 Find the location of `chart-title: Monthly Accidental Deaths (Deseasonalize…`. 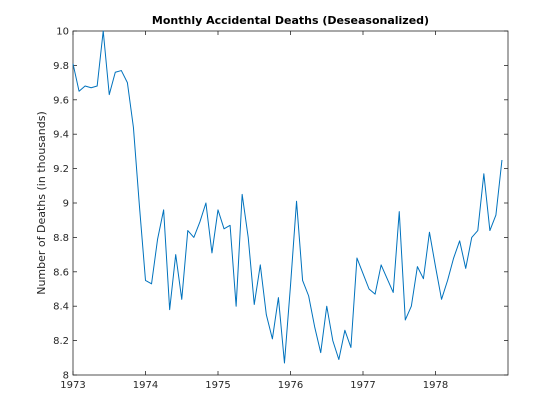

chart-title: Monthly Accidental Deaths (Deseasonalize… is located at coordinates (290, 20).